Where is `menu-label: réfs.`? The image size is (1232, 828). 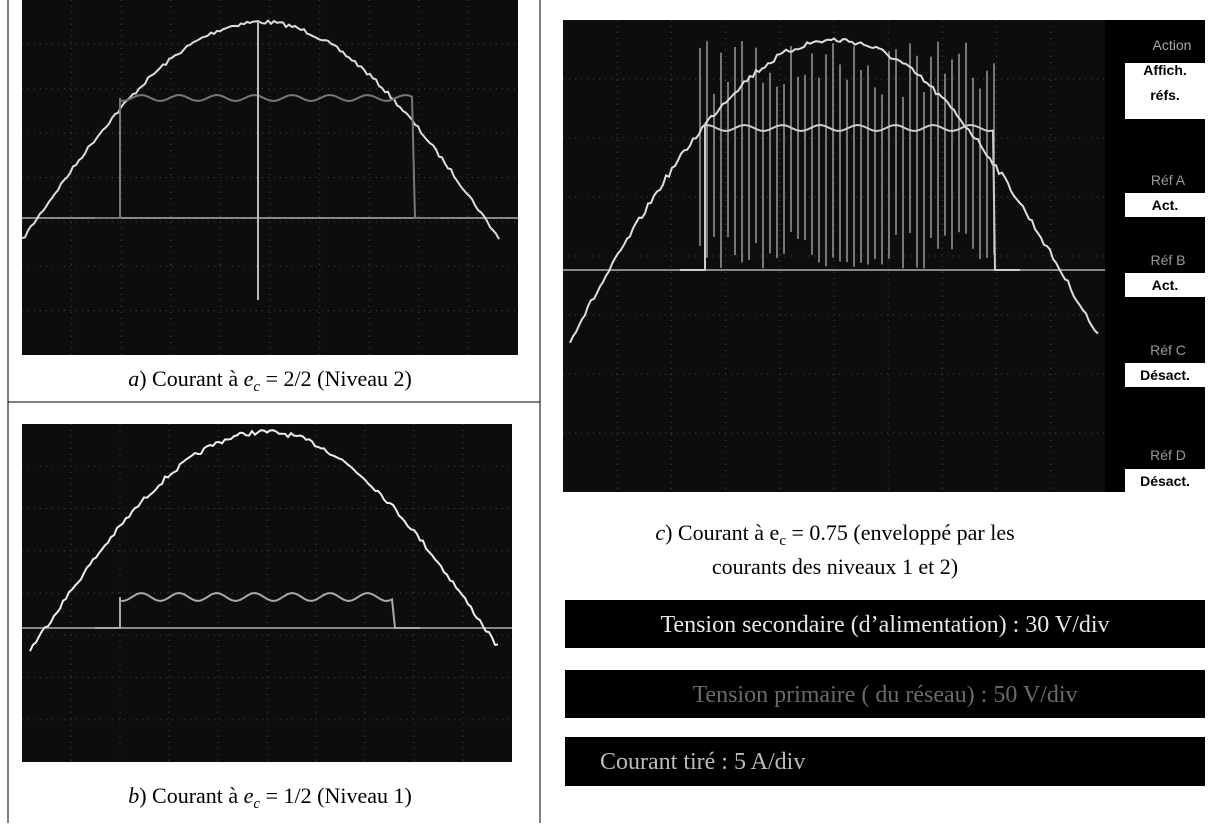
menu-label: réfs. is located at coordinates (1165, 95).